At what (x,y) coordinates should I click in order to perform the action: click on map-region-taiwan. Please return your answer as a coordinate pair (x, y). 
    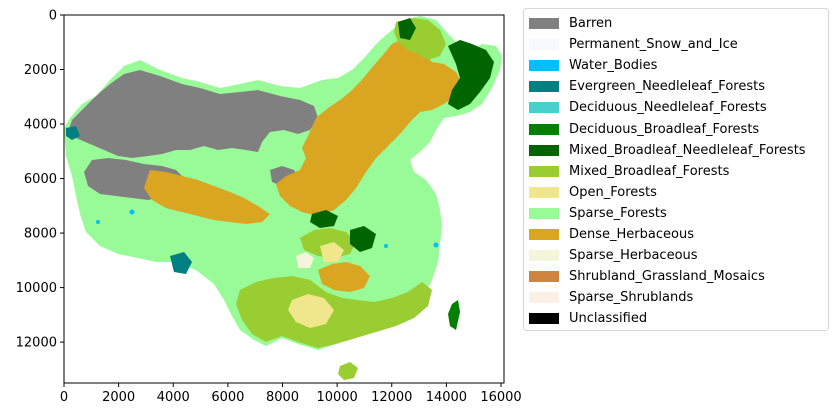
    Looking at the image, I should click on (454, 315).